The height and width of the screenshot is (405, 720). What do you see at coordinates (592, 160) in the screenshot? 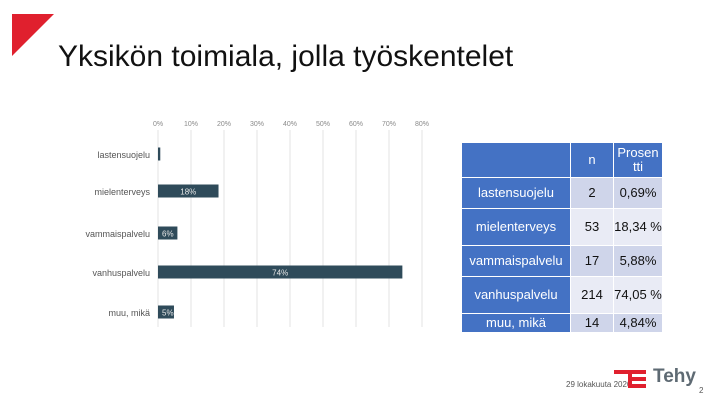
I see `table-header-n: n` at bounding box center [592, 160].